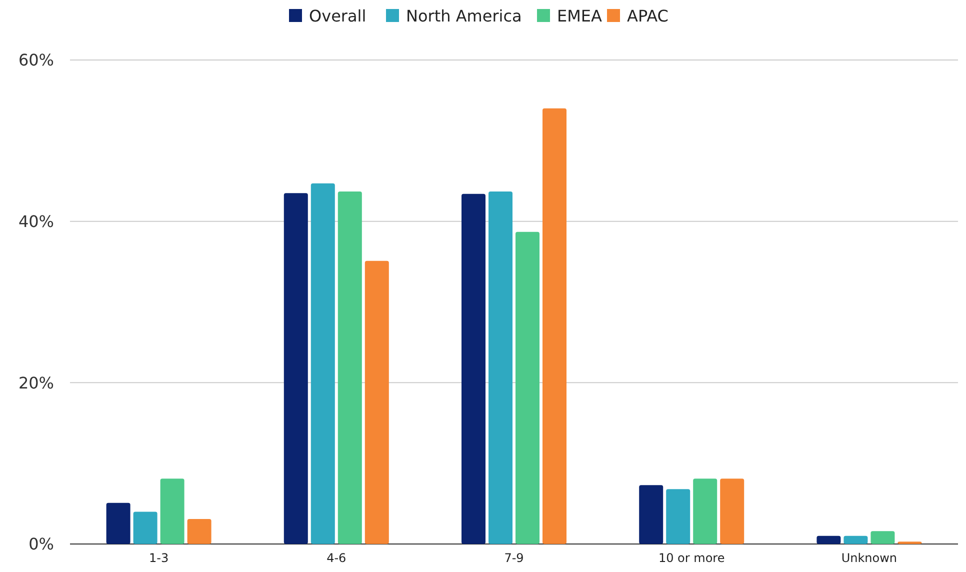 This screenshot has height=572, width=966. What do you see at coordinates (158, 558) in the screenshot?
I see `x-tick-label: 1-3` at bounding box center [158, 558].